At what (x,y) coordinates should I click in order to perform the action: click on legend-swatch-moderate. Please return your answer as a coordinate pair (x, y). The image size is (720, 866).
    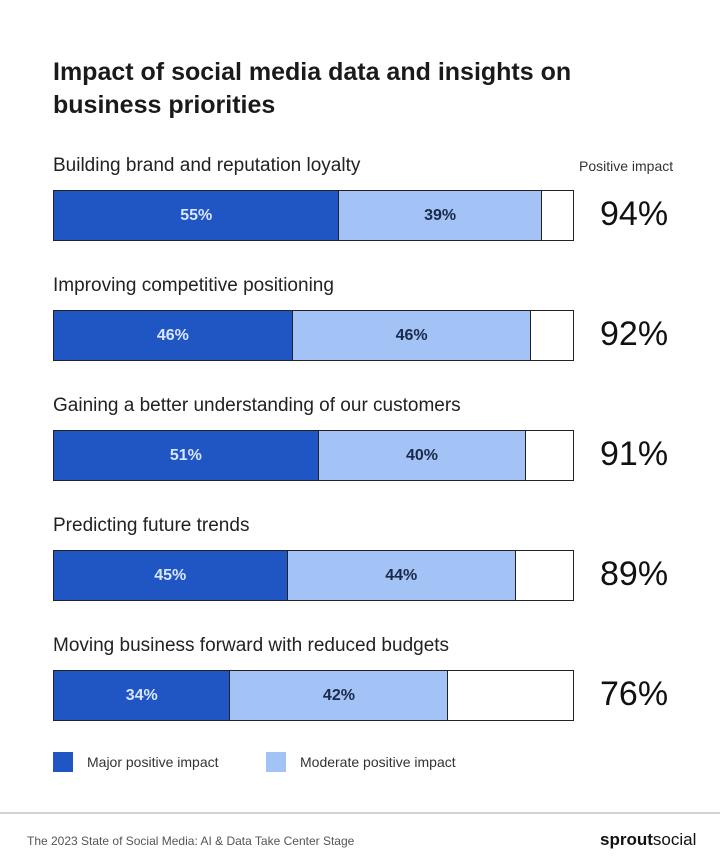
    Looking at the image, I should click on (276, 762).